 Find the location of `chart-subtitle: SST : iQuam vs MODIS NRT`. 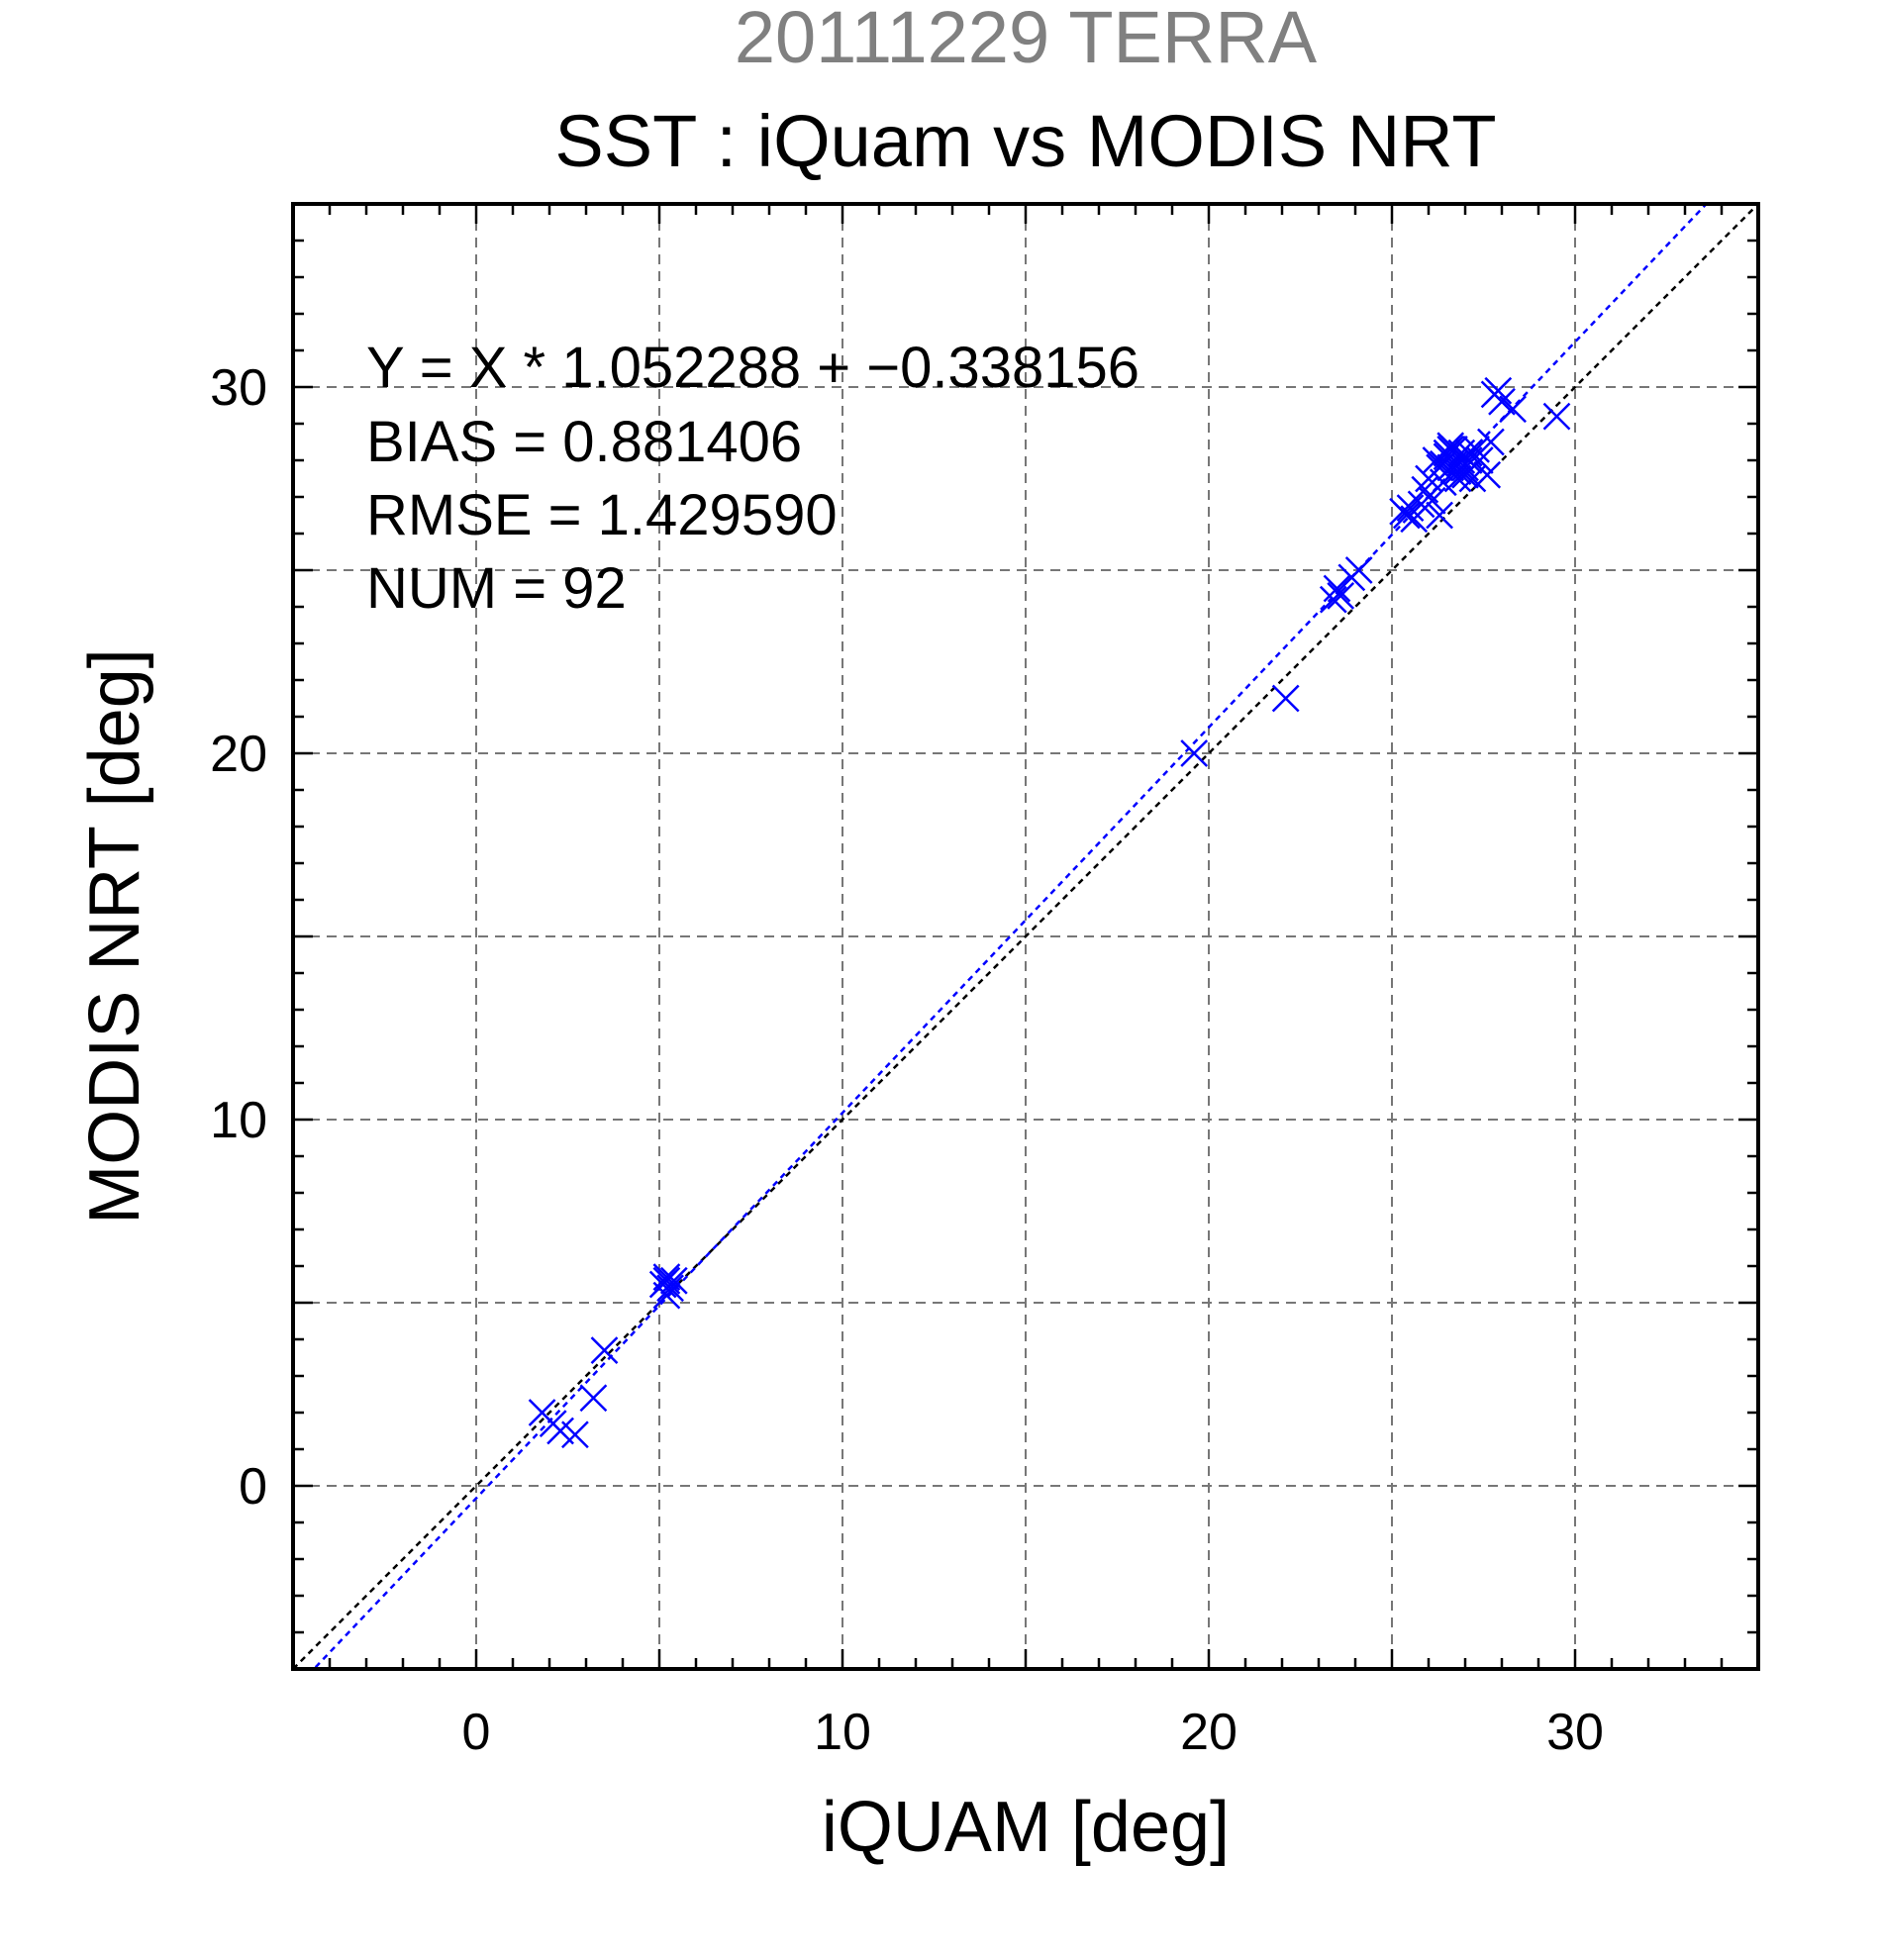

chart-subtitle: SST : iQuam vs MODIS NRT is located at coordinates (1025, 141).